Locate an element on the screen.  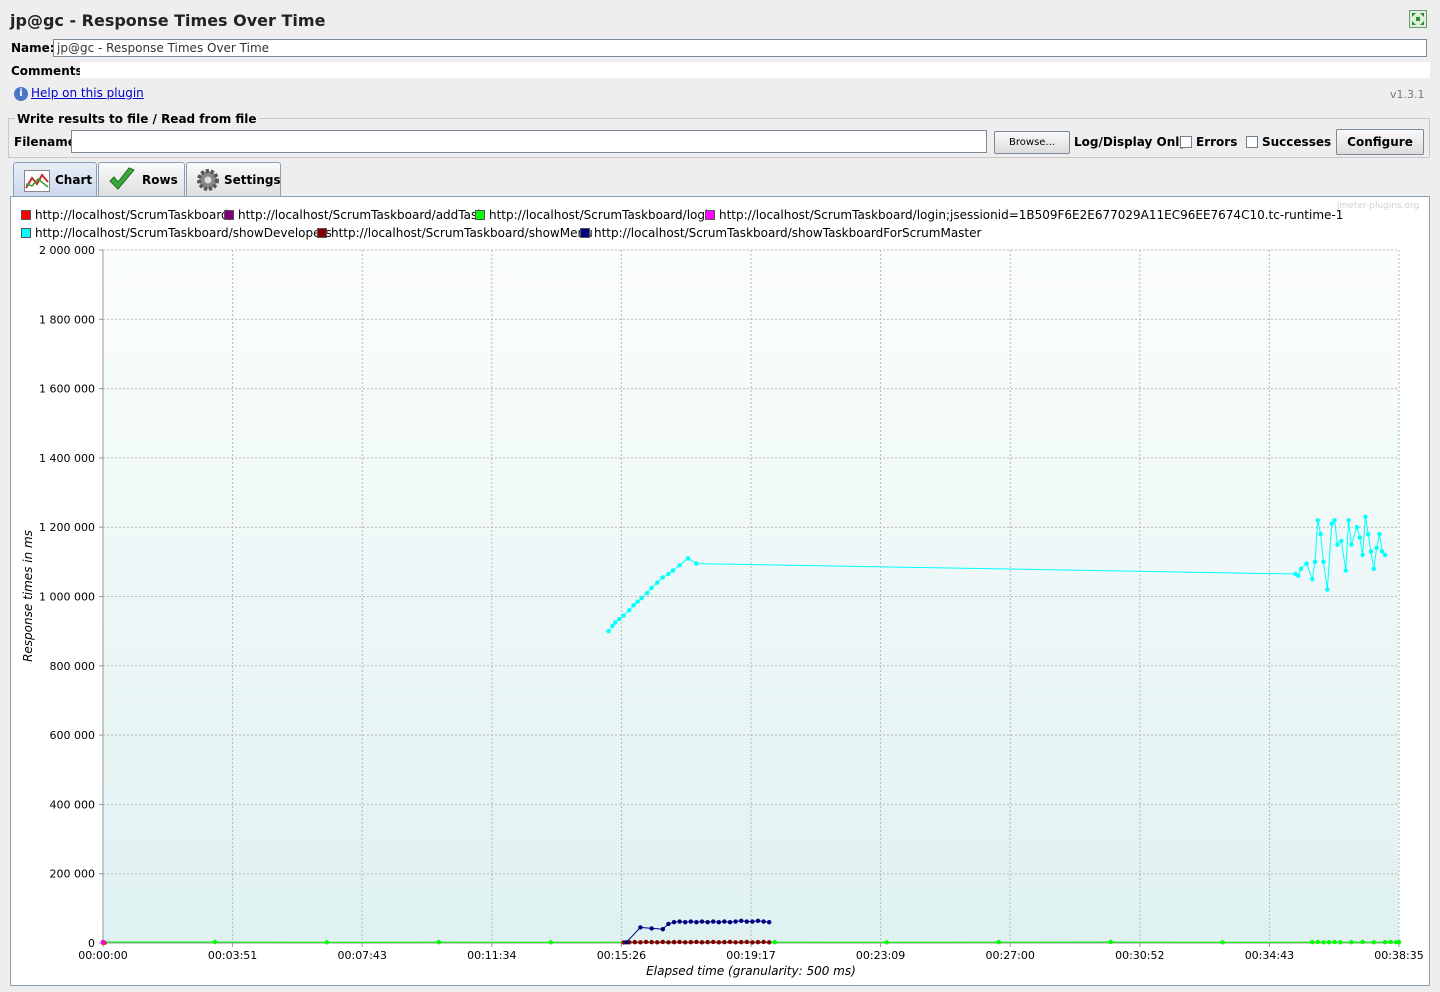
tab-rows: Rows is located at coordinates (141, 179).